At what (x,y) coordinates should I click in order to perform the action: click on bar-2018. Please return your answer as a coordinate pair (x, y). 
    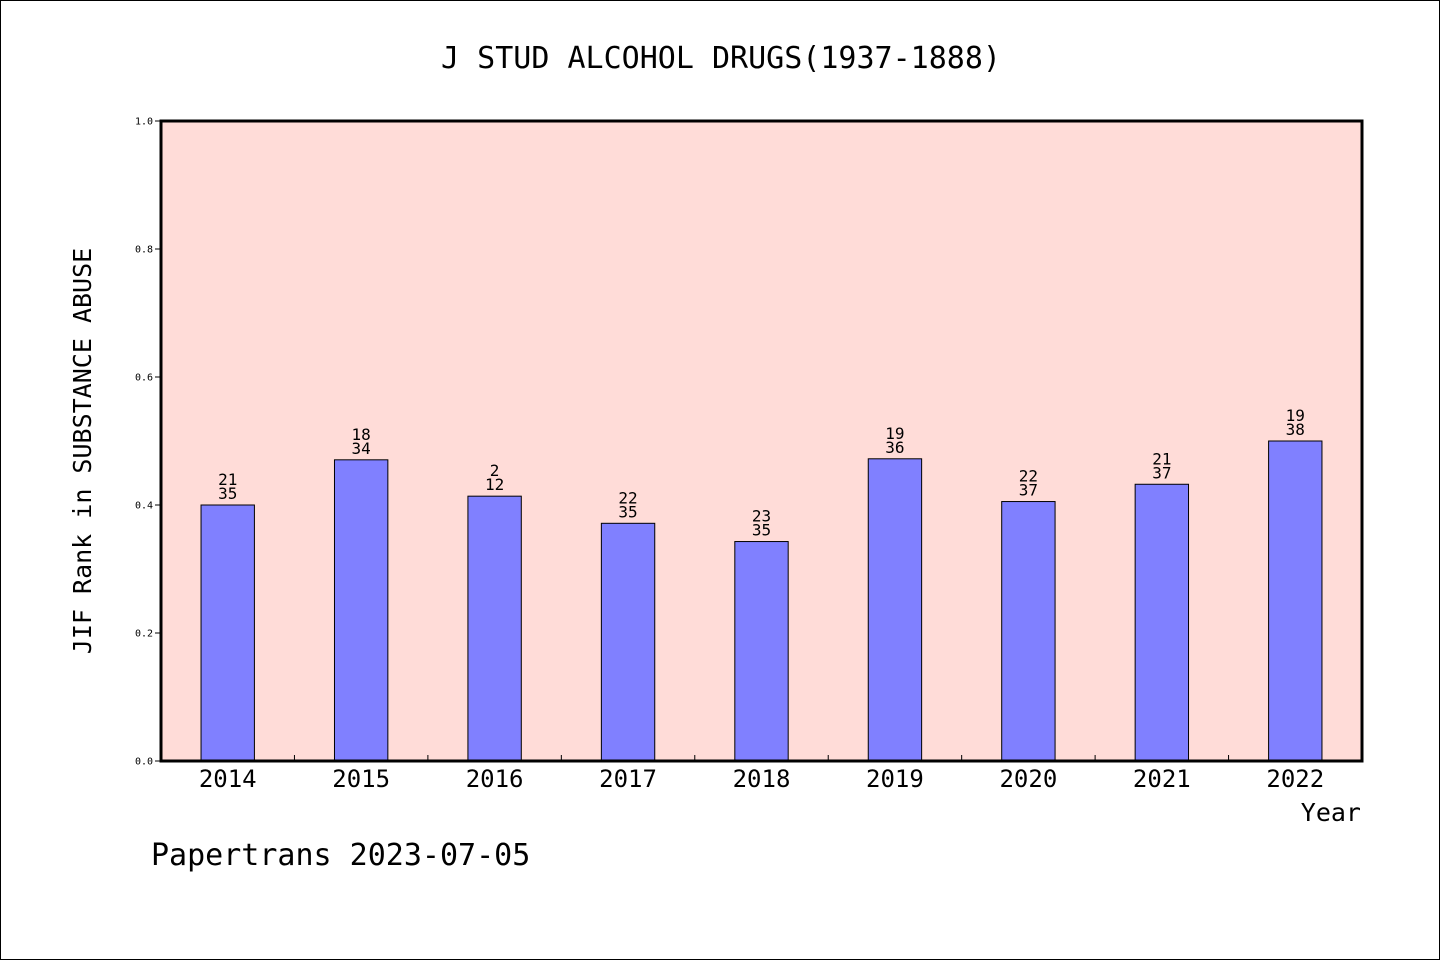
    Looking at the image, I should click on (761, 651).